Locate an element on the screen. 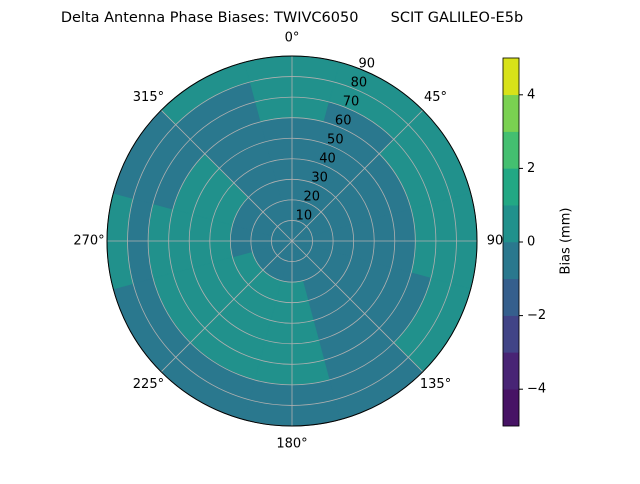 The width and height of the screenshot is (640, 484). r-tick-label: 80 is located at coordinates (359, 83).